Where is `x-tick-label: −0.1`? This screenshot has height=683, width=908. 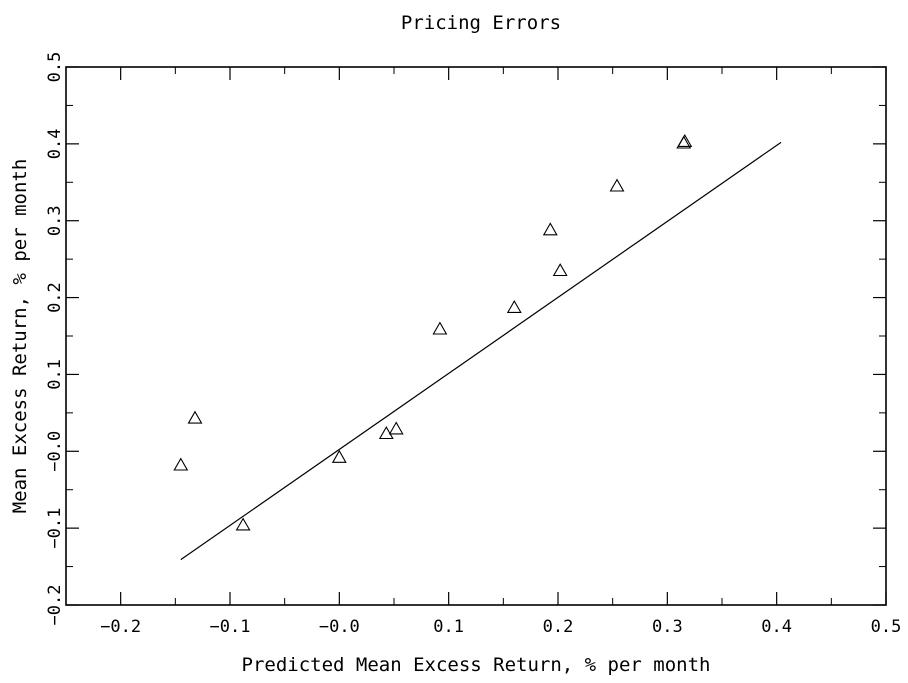
x-tick-label: −0.1 is located at coordinates (230, 627).